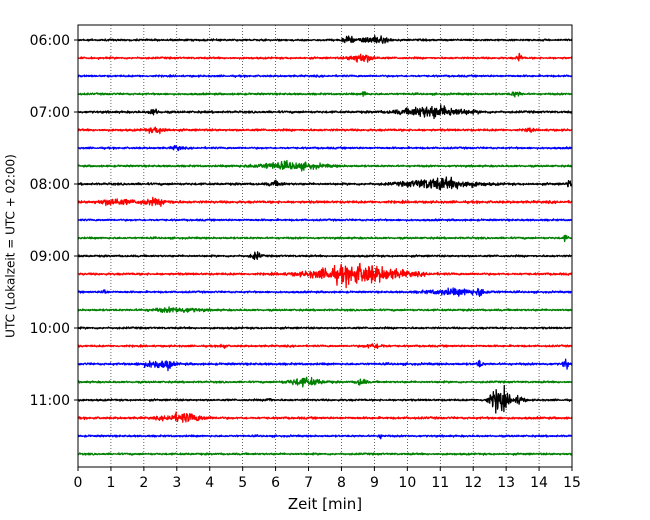 The image size is (650, 520). Describe the element at coordinates (242, 483) in the screenshot. I see `x-tick-label: 5` at that location.